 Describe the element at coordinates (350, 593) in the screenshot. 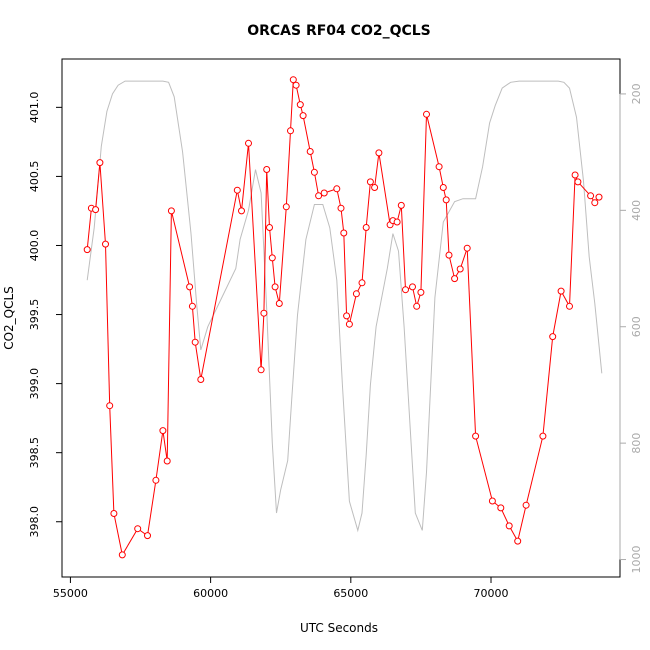

I see `x-tick-label: 65000` at that location.